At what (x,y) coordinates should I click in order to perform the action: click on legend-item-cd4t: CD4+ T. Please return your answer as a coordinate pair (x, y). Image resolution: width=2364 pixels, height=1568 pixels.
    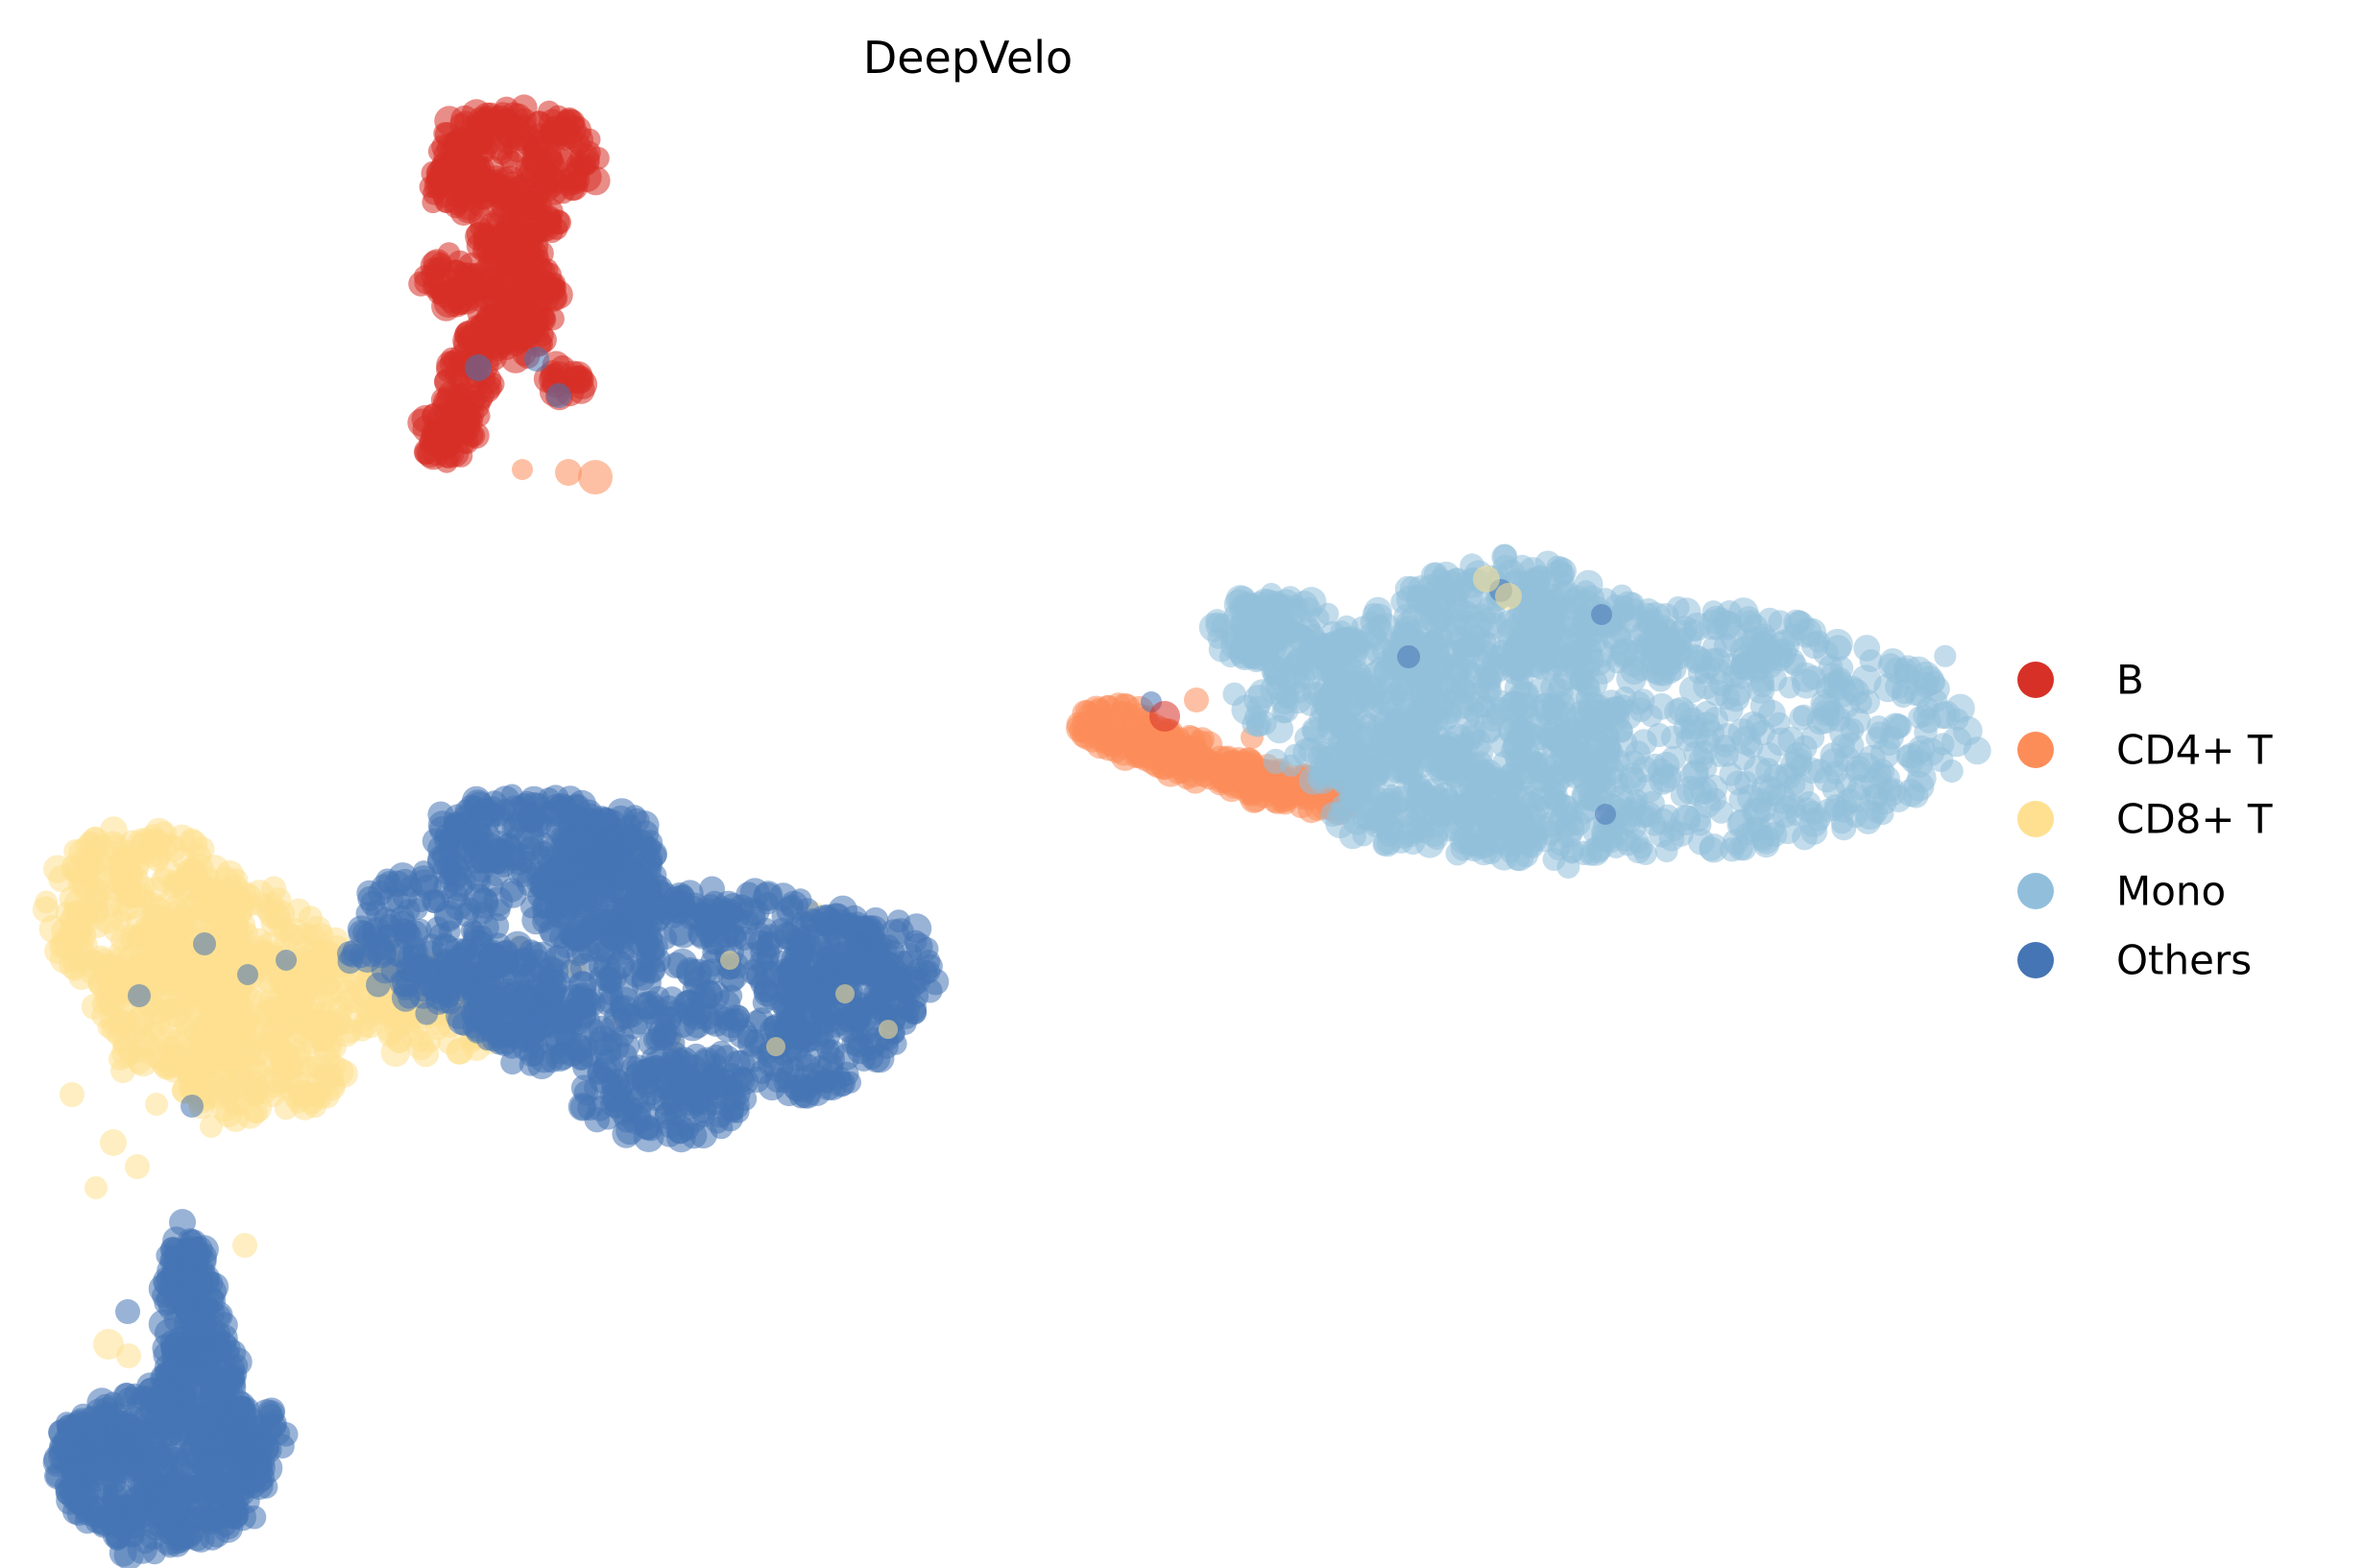
    Looking at the image, I should click on (2145, 750).